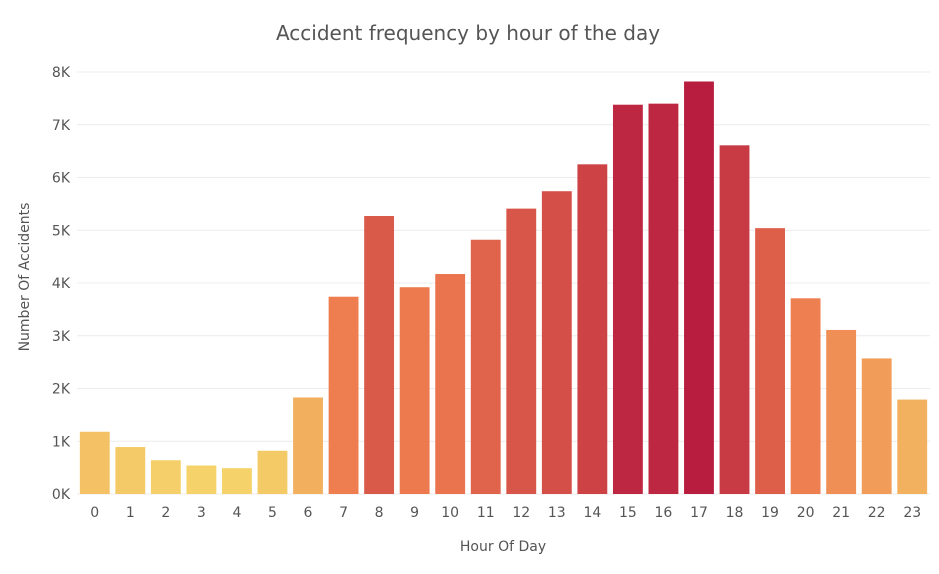  What do you see at coordinates (806, 513) in the screenshot?
I see `x-tick-label: 20` at bounding box center [806, 513].